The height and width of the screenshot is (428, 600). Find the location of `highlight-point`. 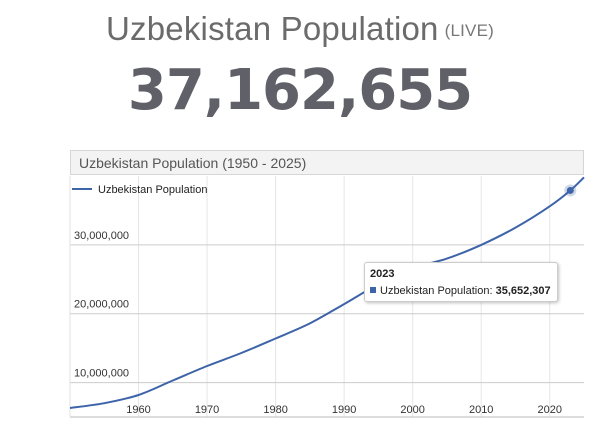

highlight-point is located at coordinates (570, 190).